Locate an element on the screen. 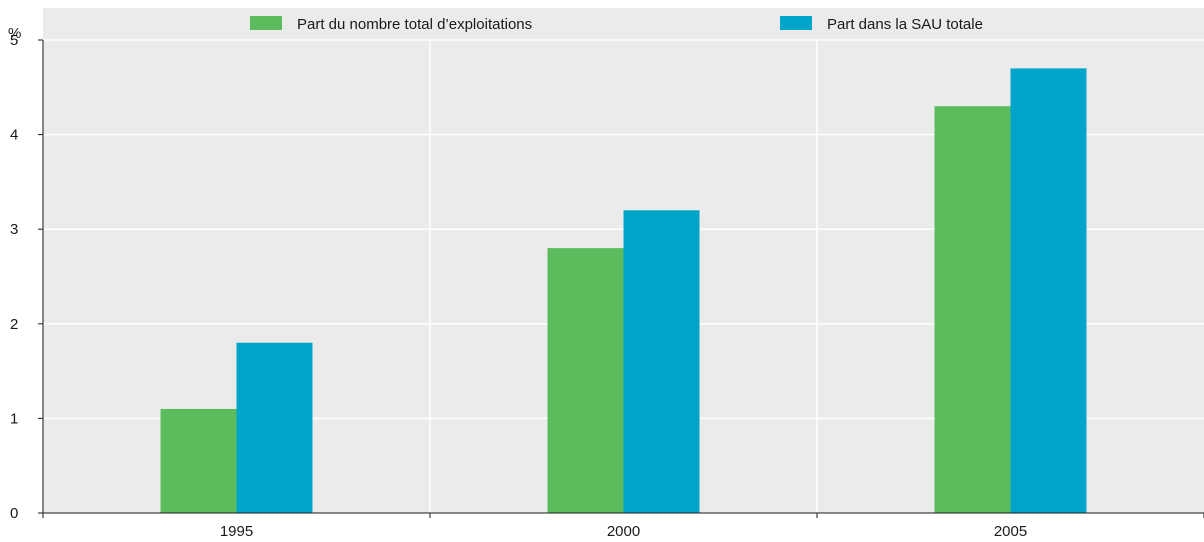 This screenshot has width=1204, height=542. legend-label: Part du nombre total d’exploitations is located at coordinates (414, 24).